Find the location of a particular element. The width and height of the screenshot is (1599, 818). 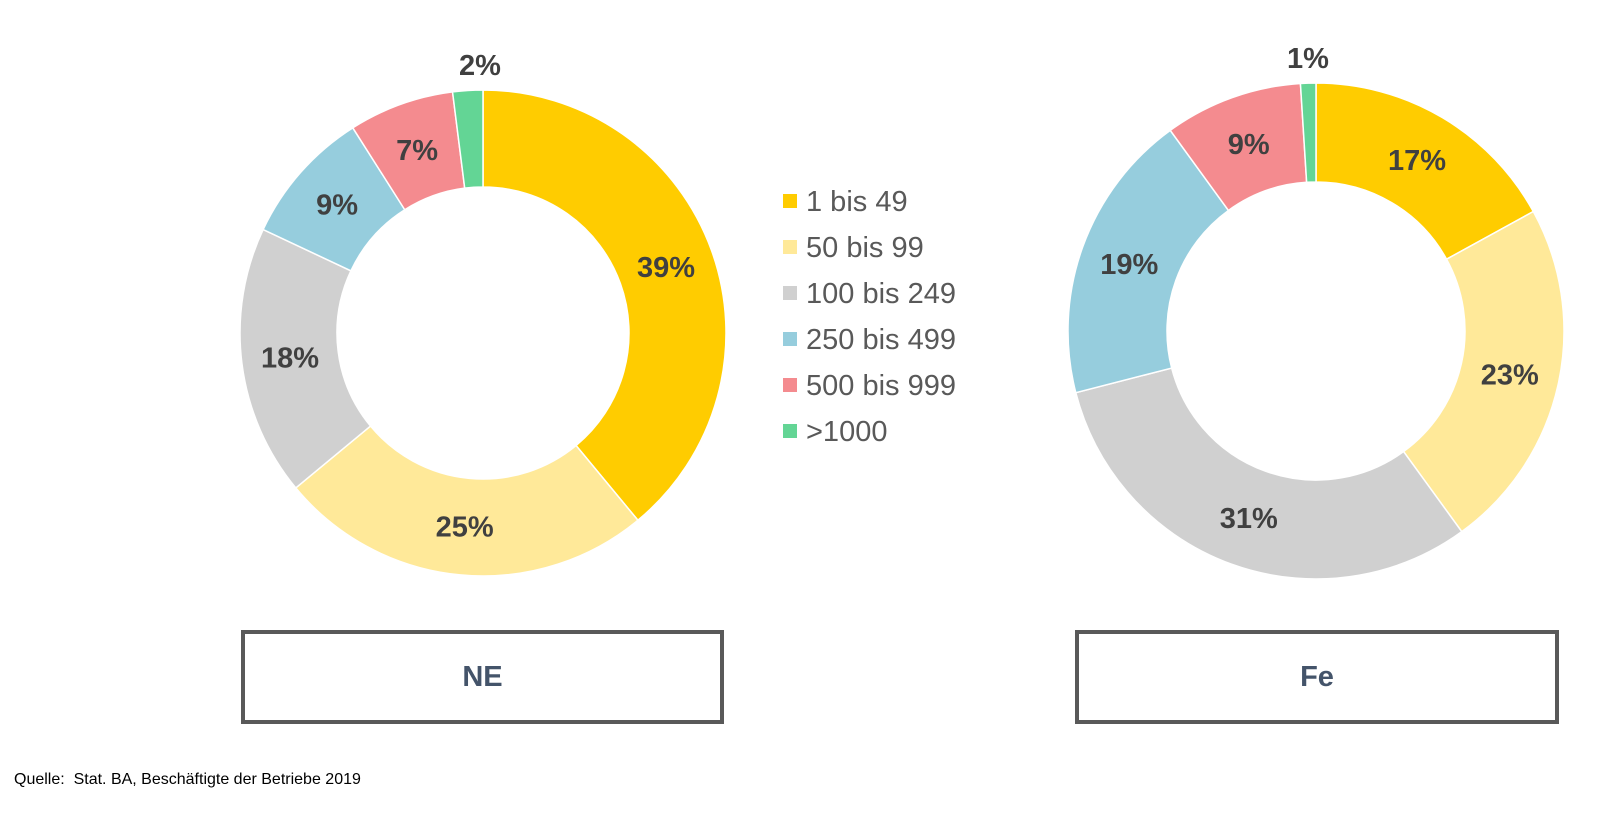

slice-label-fe-500-bis-999: 9% is located at coordinates (1249, 145).